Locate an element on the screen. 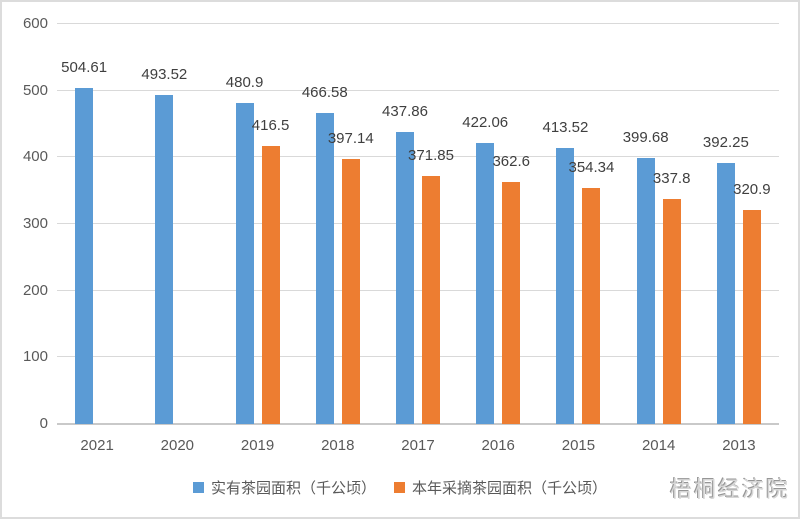  bar-group-2015: 413.52 354.34 is located at coordinates (578, 224).